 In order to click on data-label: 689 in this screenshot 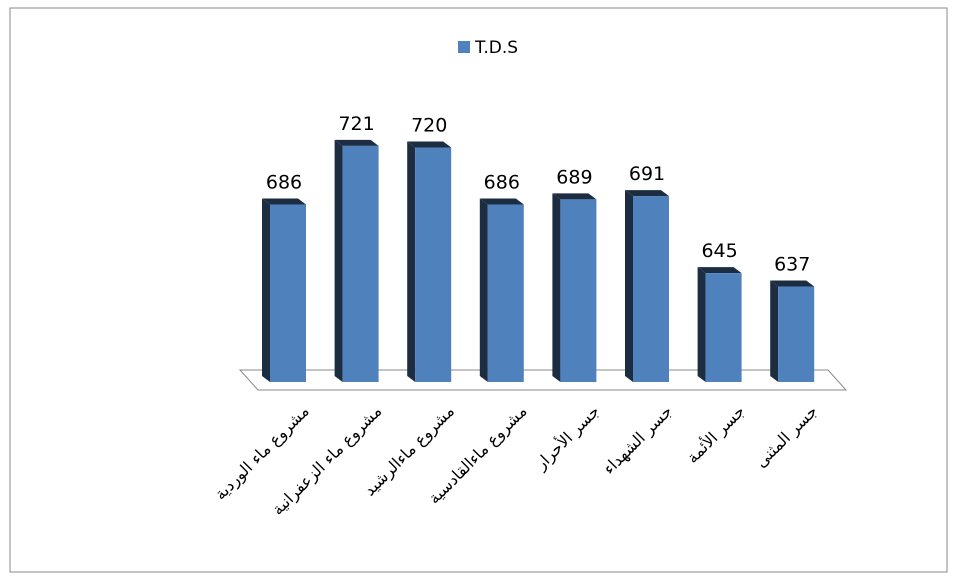, I will do `click(574, 177)`.